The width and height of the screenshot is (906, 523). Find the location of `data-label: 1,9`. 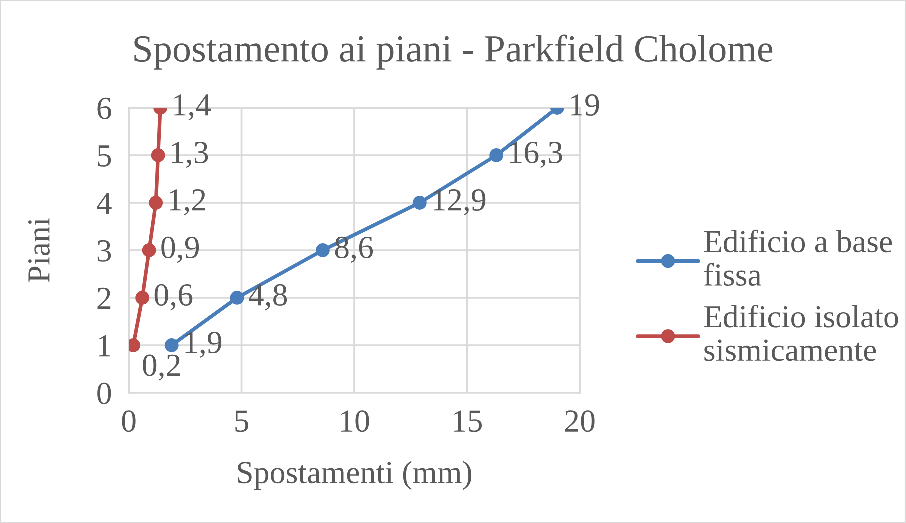

data-label: 1,9 is located at coordinates (204, 345).